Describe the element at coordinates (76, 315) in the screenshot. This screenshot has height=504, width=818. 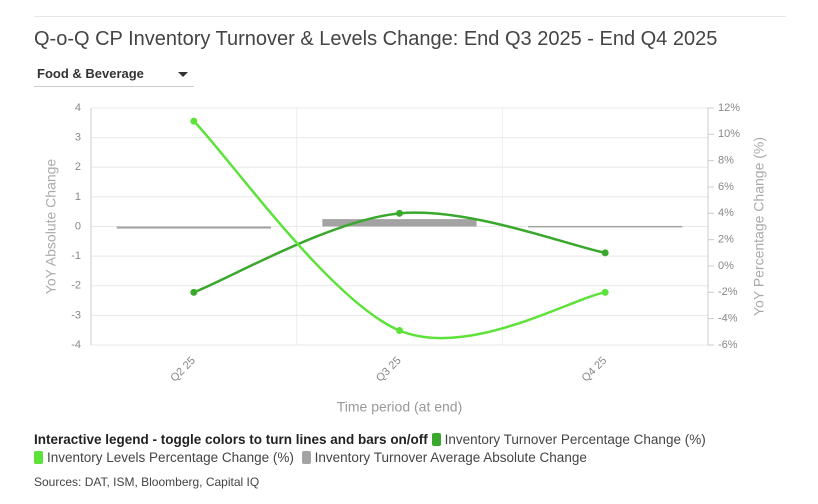
I see `y-tick-label: -3` at that location.